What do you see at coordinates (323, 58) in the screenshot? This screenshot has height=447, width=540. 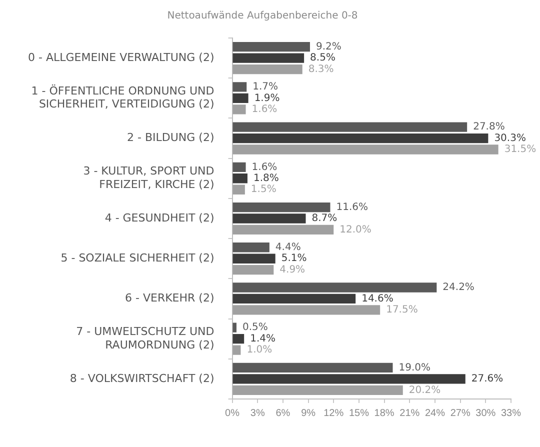 I see `data-label: 8.5%` at bounding box center [323, 58].